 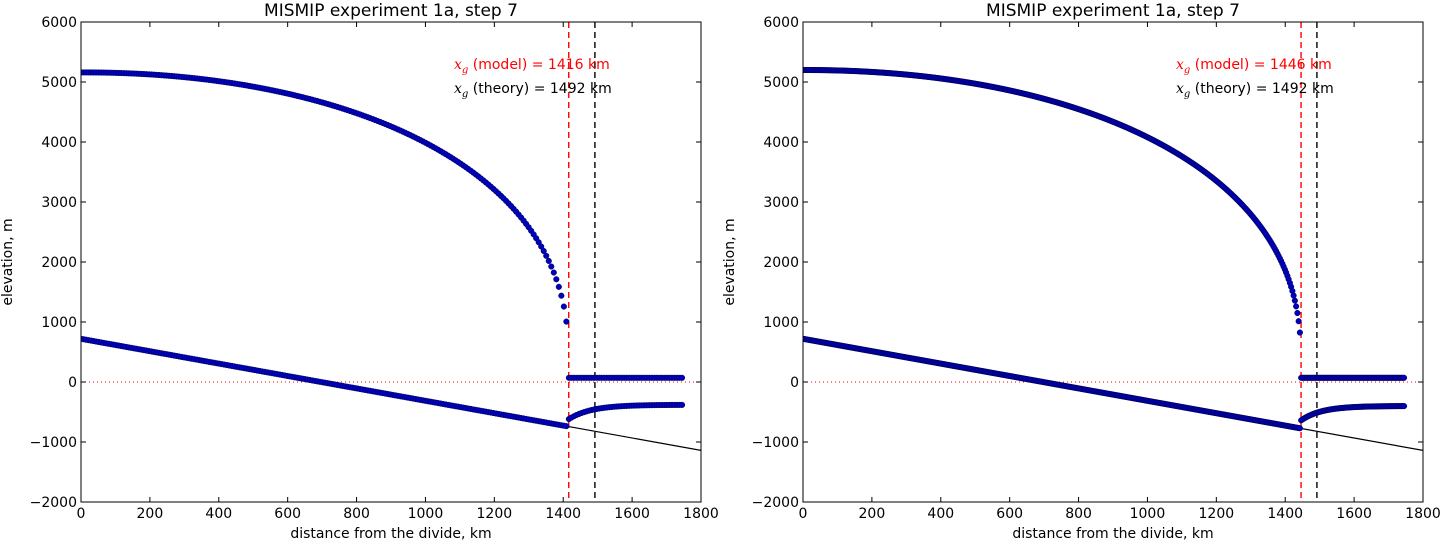 I want to click on annotation-text: (model) = 1416 km, so click(x=538, y=65).